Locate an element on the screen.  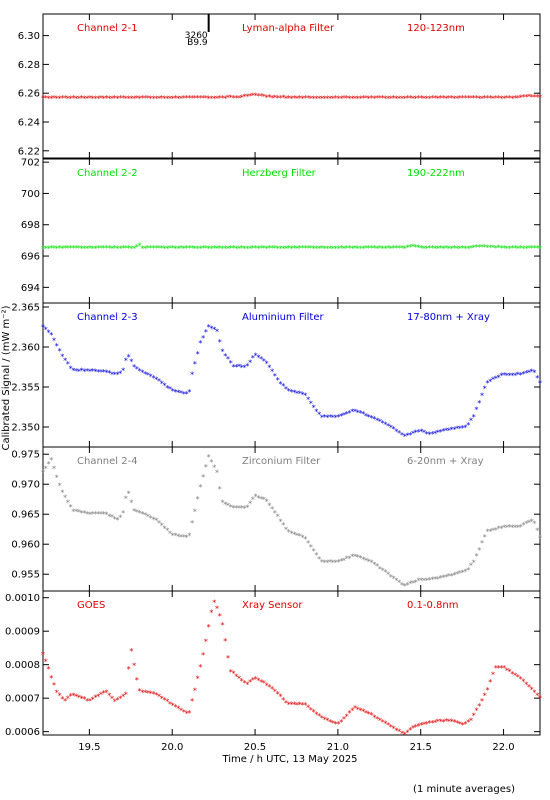
panel-label: Channel 2-1 is located at coordinates (107, 28).